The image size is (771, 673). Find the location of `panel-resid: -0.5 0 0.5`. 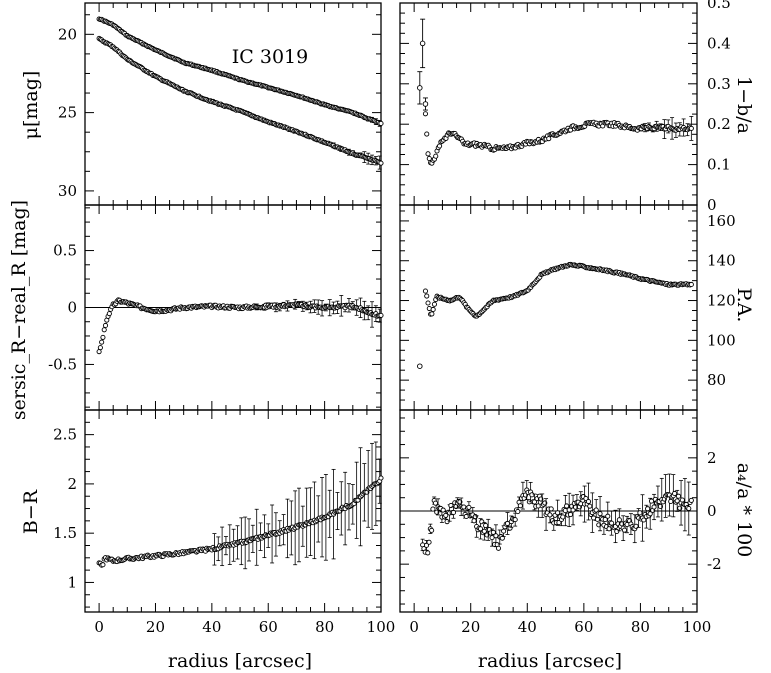

panel-resid: -0.5 0 0.5 is located at coordinates (216, 307).